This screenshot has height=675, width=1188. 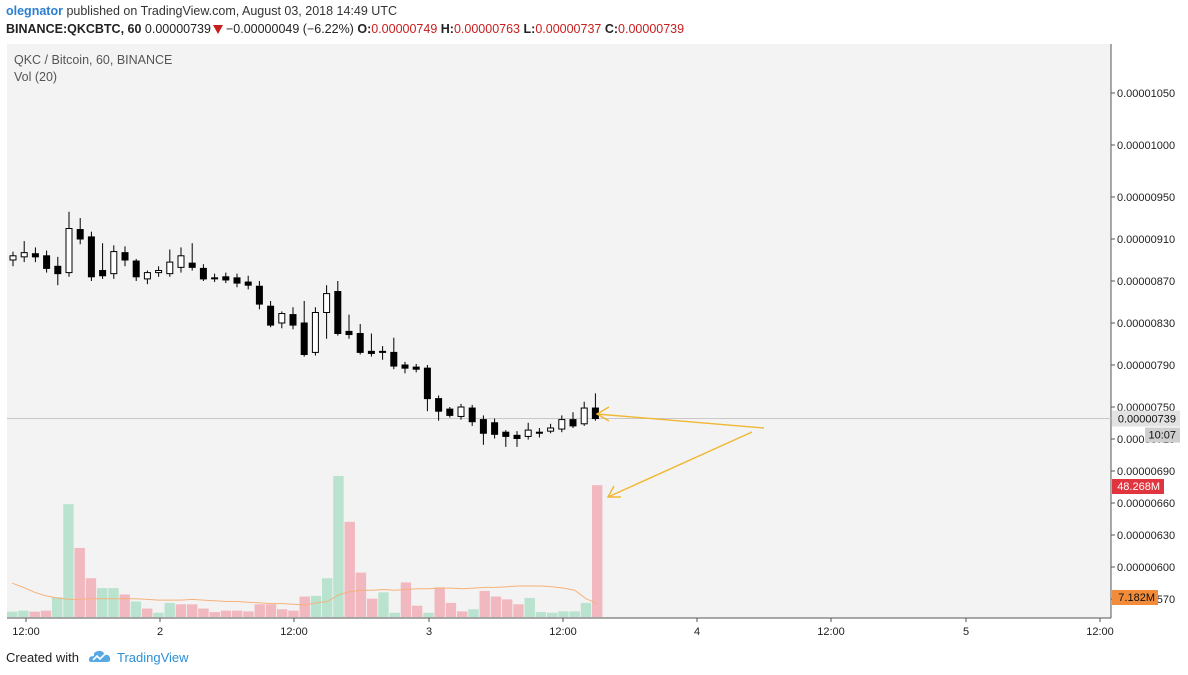 I want to click on volume-ma-label: 7.182M, so click(x=1136, y=598).